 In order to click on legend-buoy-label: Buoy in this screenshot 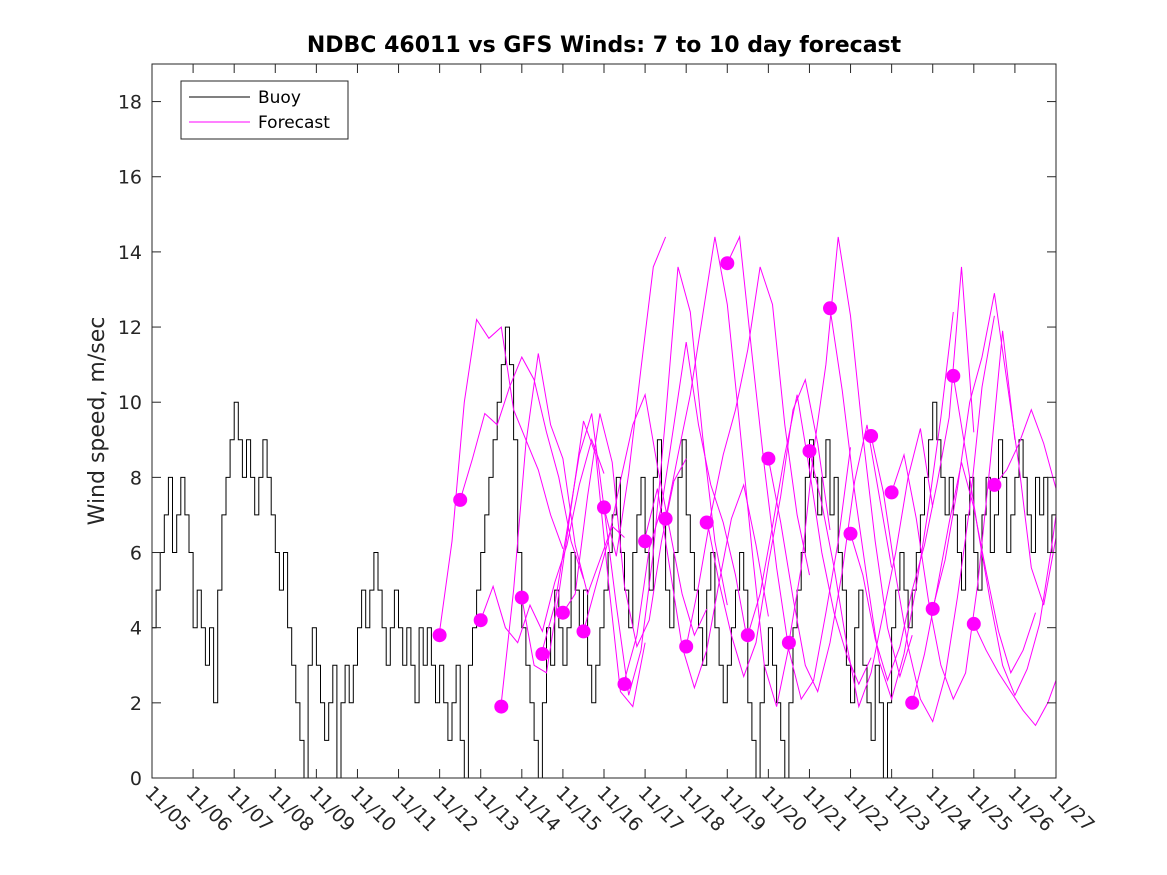, I will do `click(279, 98)`.